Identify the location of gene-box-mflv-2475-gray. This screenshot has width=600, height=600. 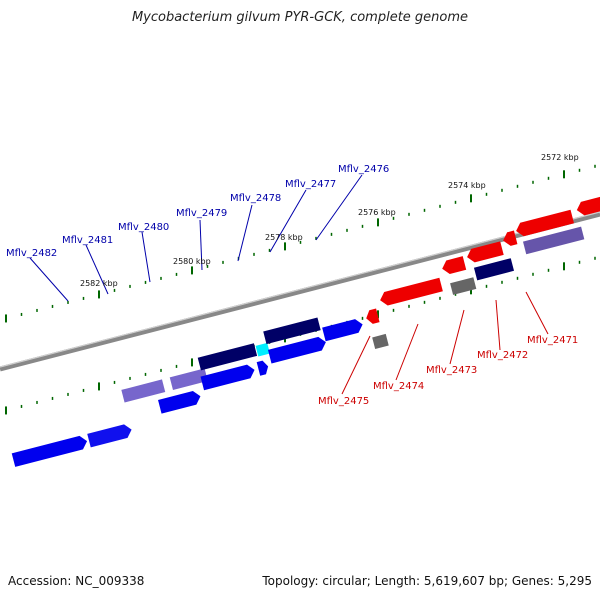
(380, 341).